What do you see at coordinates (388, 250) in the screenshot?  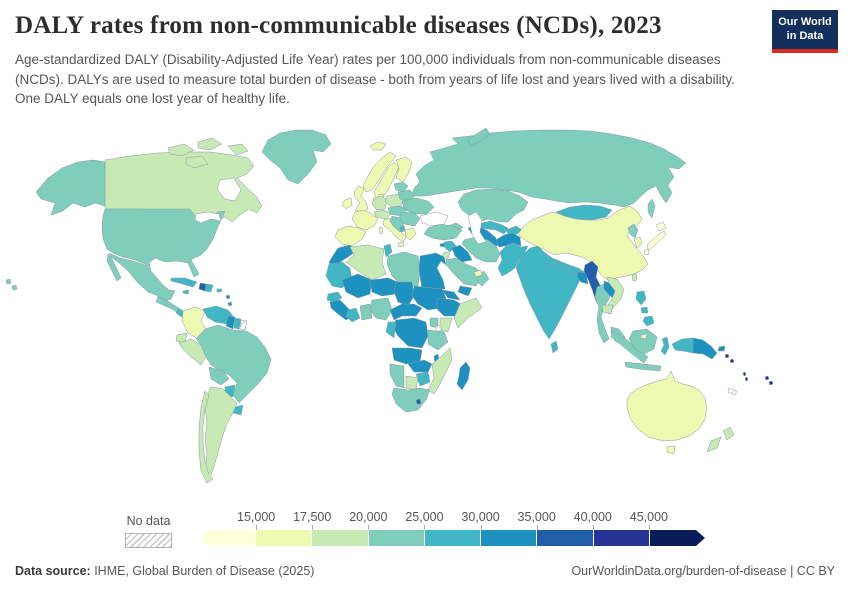 I see `region-tunisia` at bounding box center [388, 250].